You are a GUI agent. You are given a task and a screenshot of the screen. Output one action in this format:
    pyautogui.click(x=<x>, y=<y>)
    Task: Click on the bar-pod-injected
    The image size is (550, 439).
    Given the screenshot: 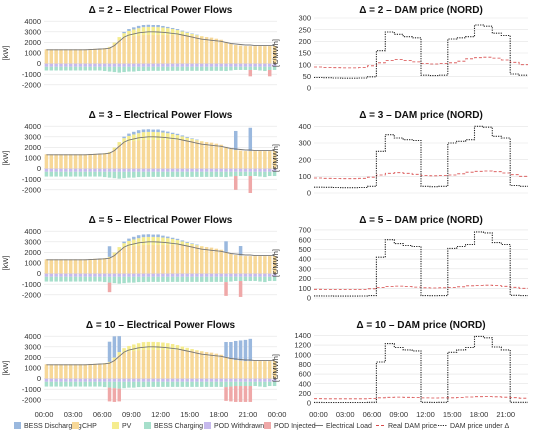 What is the action you would take?
    pyautogui.click(x=231, y=394)
    